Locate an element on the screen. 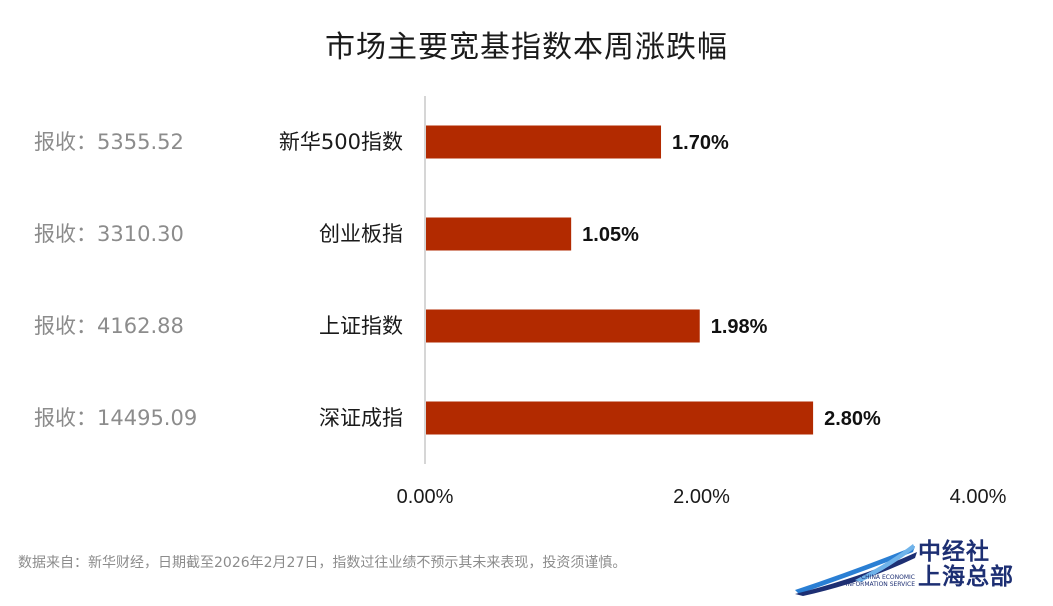  chart-title: 市场主要宽基指数本周涨跌幅 is located at coordinates (526, 47).